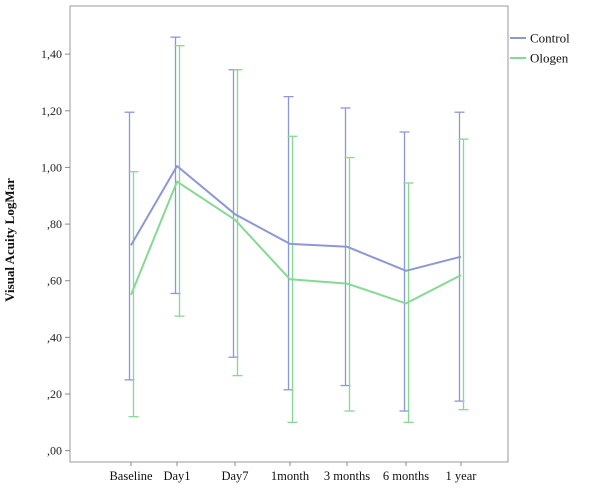 The width and height of the screenshot is (596, 488). What do you see at coordinates (550, 38) in the screenshot?
I see `legend-label: Control` at bounding box center [550, 38].